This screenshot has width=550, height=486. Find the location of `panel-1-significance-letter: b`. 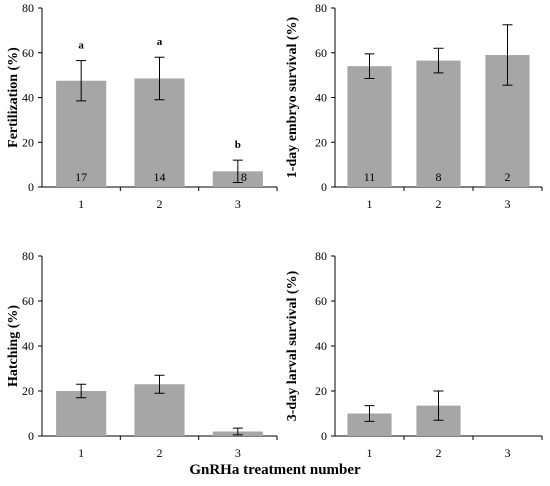

panel-1-significance-letter: b is located at coordinates (238, 145).